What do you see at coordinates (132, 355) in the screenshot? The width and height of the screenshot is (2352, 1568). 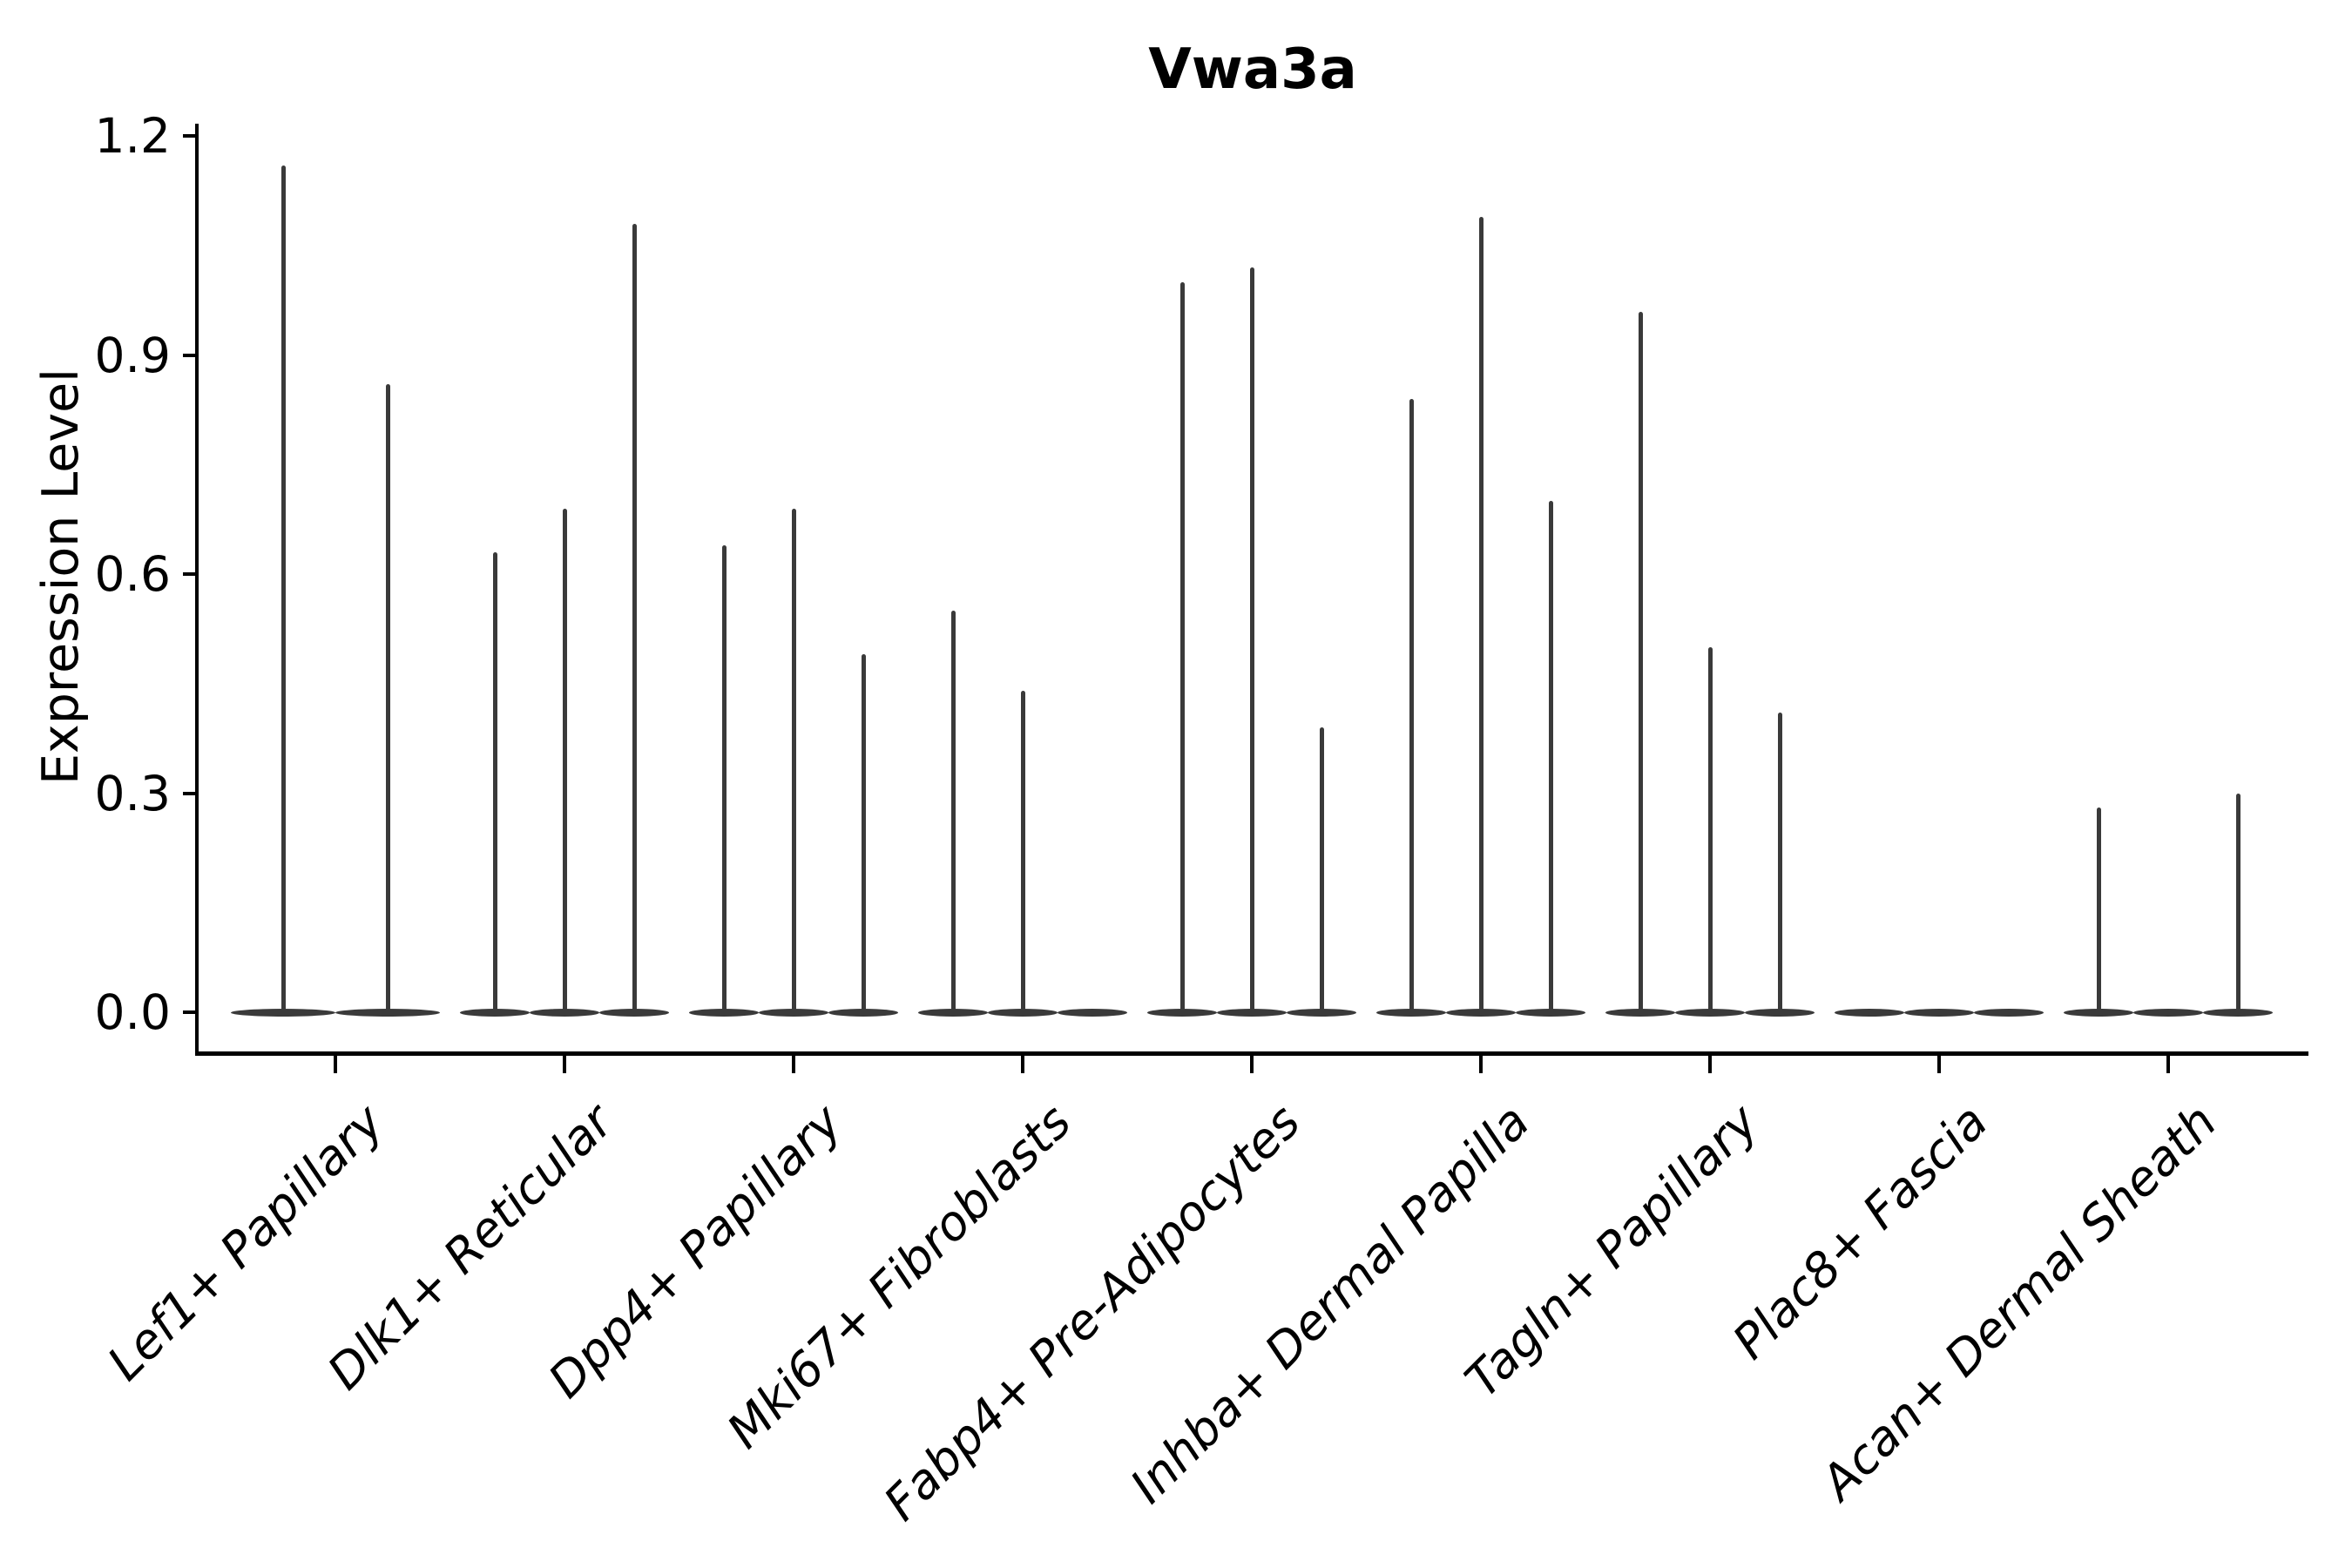 I see `y-tick-label: 0.9` at bounding box center [132, 355].